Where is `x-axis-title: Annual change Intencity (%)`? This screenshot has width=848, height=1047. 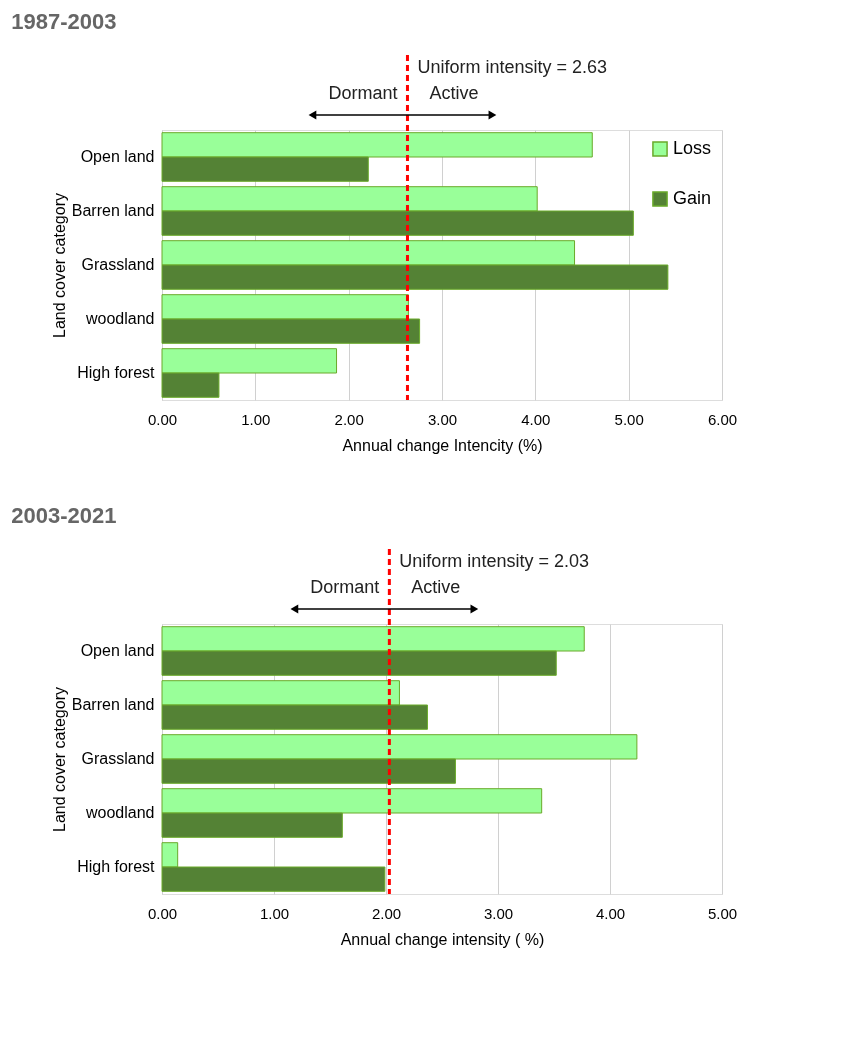 x-axis-title: Annual change Intencity (%) is located at coordinates (442, 445).